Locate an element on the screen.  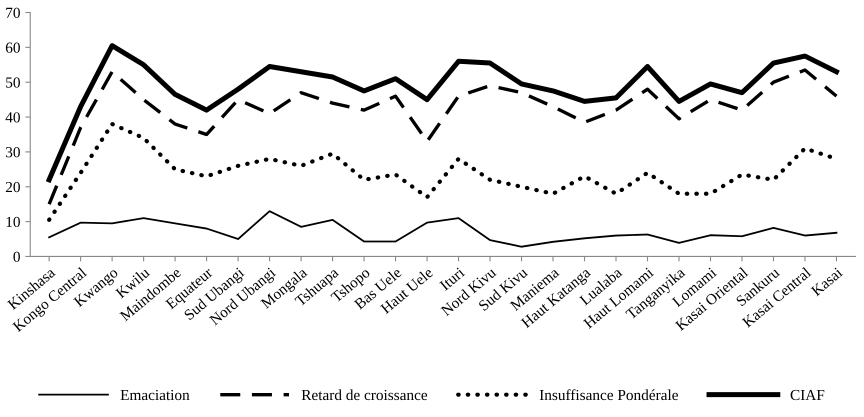
y-tick-label: 40 is located at coordinates (13, 117).